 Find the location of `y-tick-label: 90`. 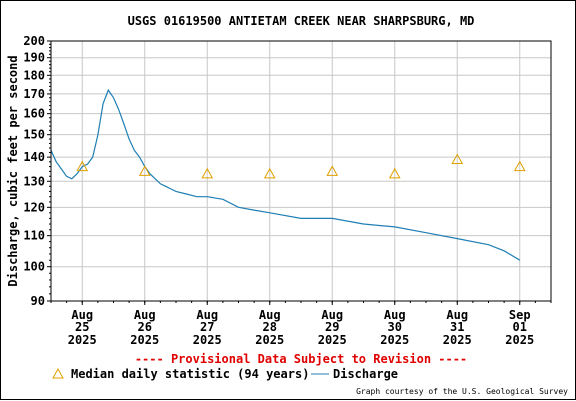

y-tick-label: 90 is located at coordinates (38, 301).